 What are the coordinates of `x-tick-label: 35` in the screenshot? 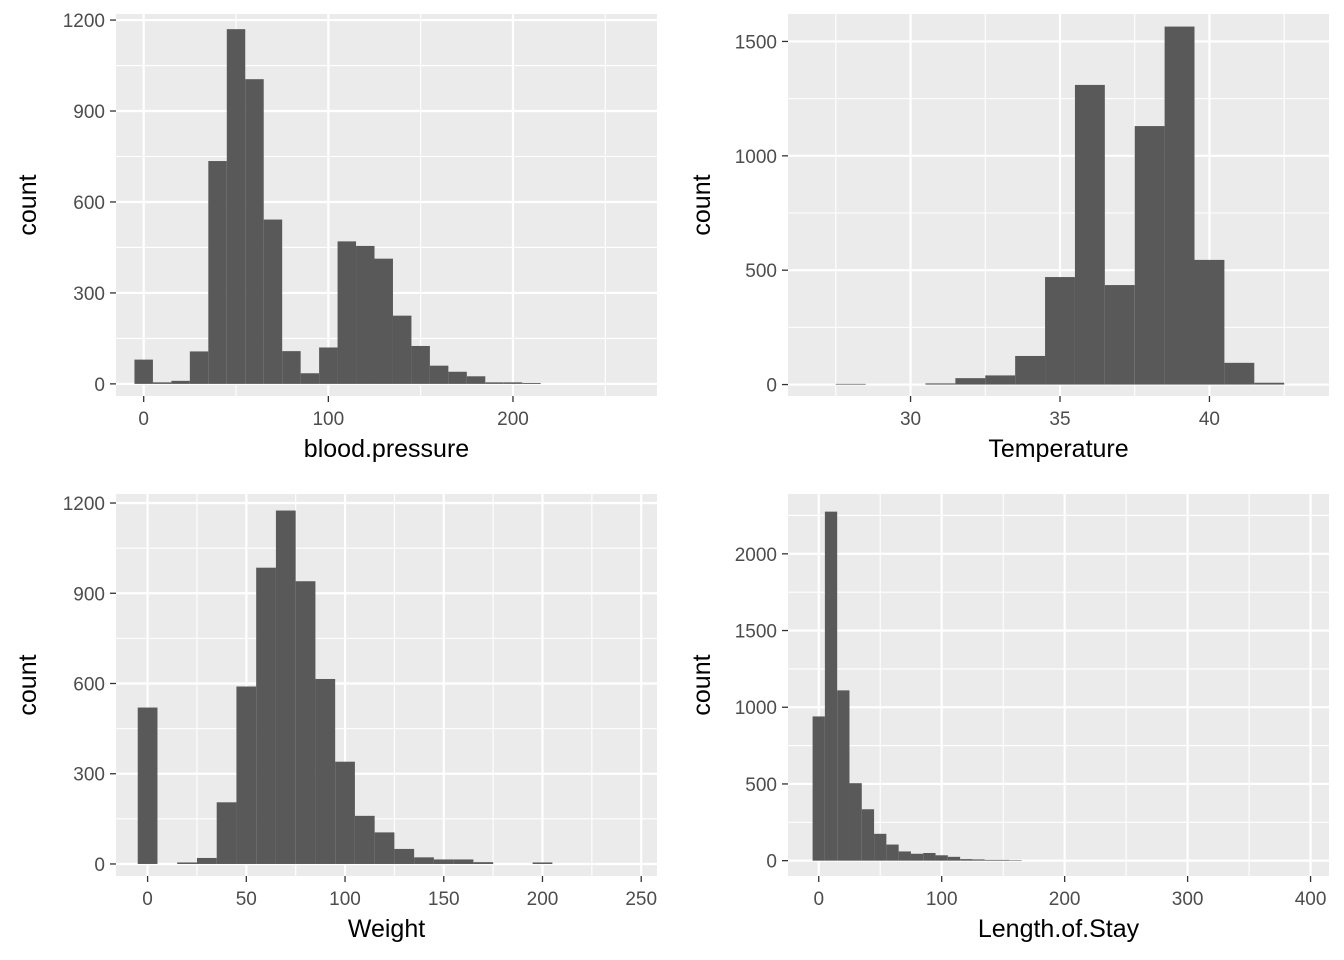 It's located at (1059, 419).